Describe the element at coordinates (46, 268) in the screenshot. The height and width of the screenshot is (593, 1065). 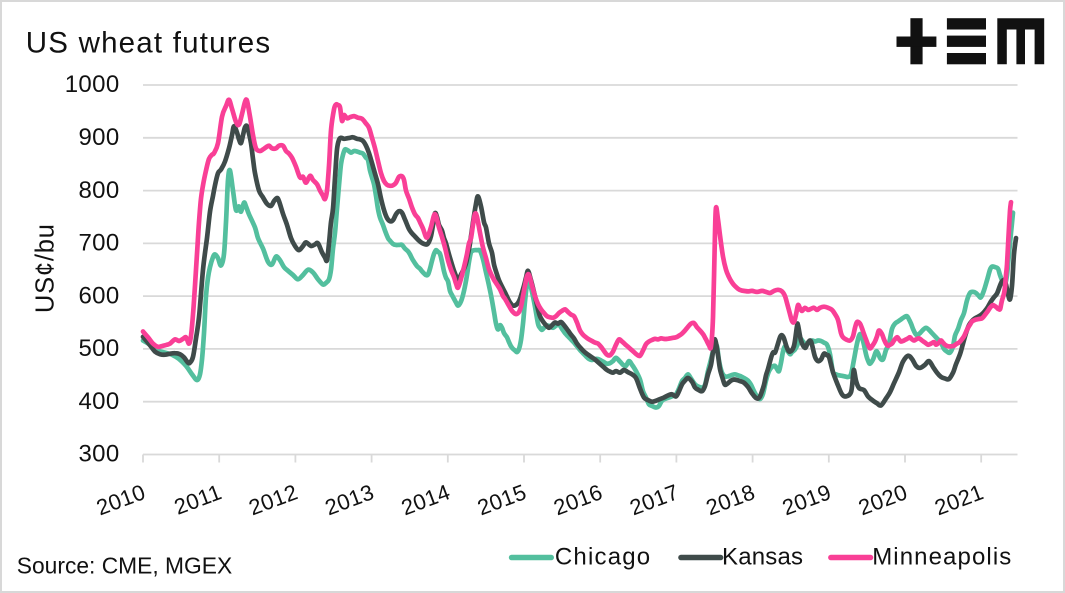
I see `svg-text: US¢/bu` at that location.